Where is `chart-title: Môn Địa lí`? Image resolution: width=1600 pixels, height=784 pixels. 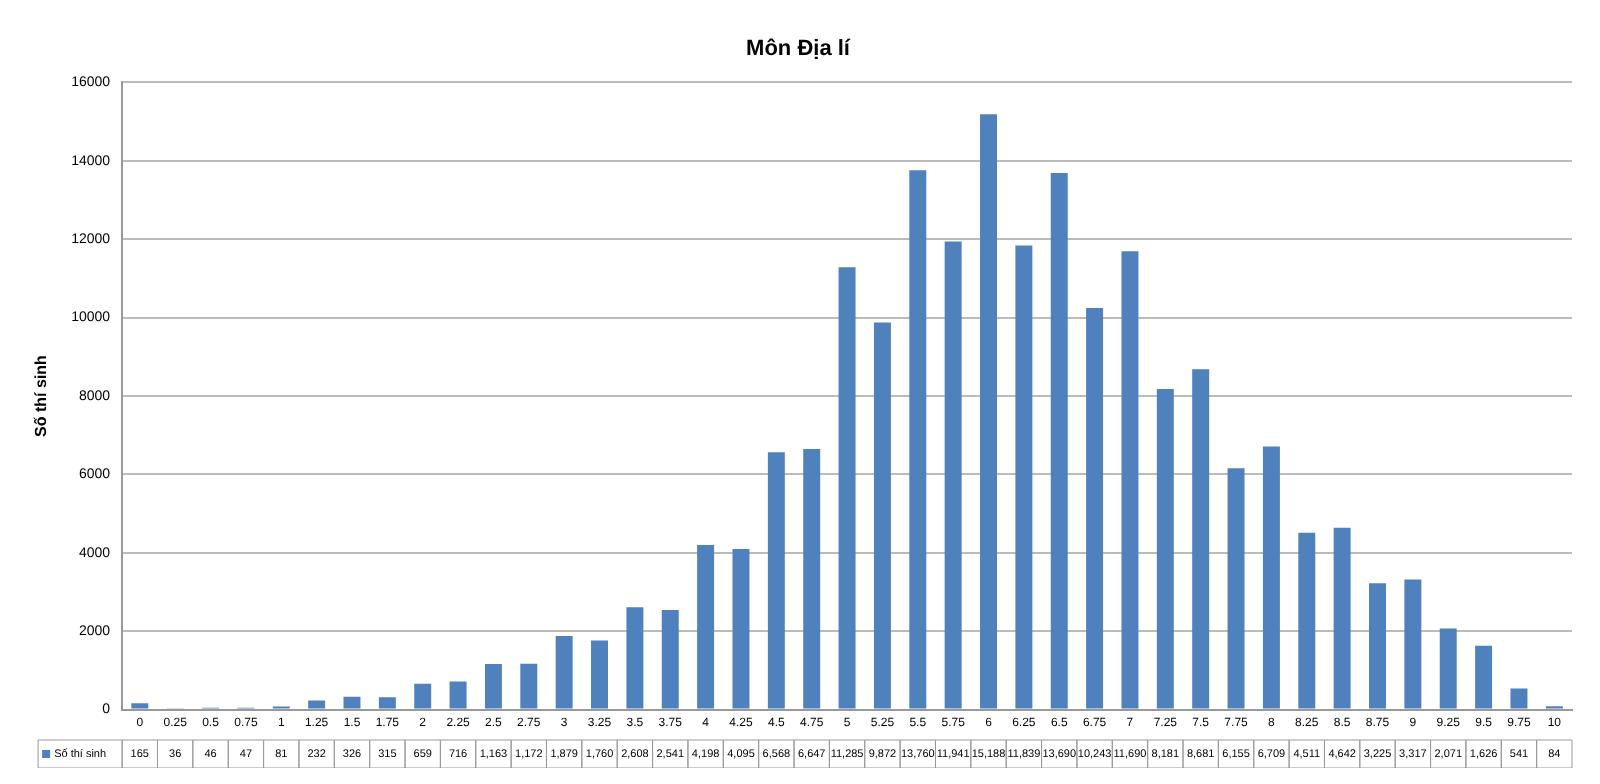 chart-title: Môn Địa lí is located at coordinates (799, 49).